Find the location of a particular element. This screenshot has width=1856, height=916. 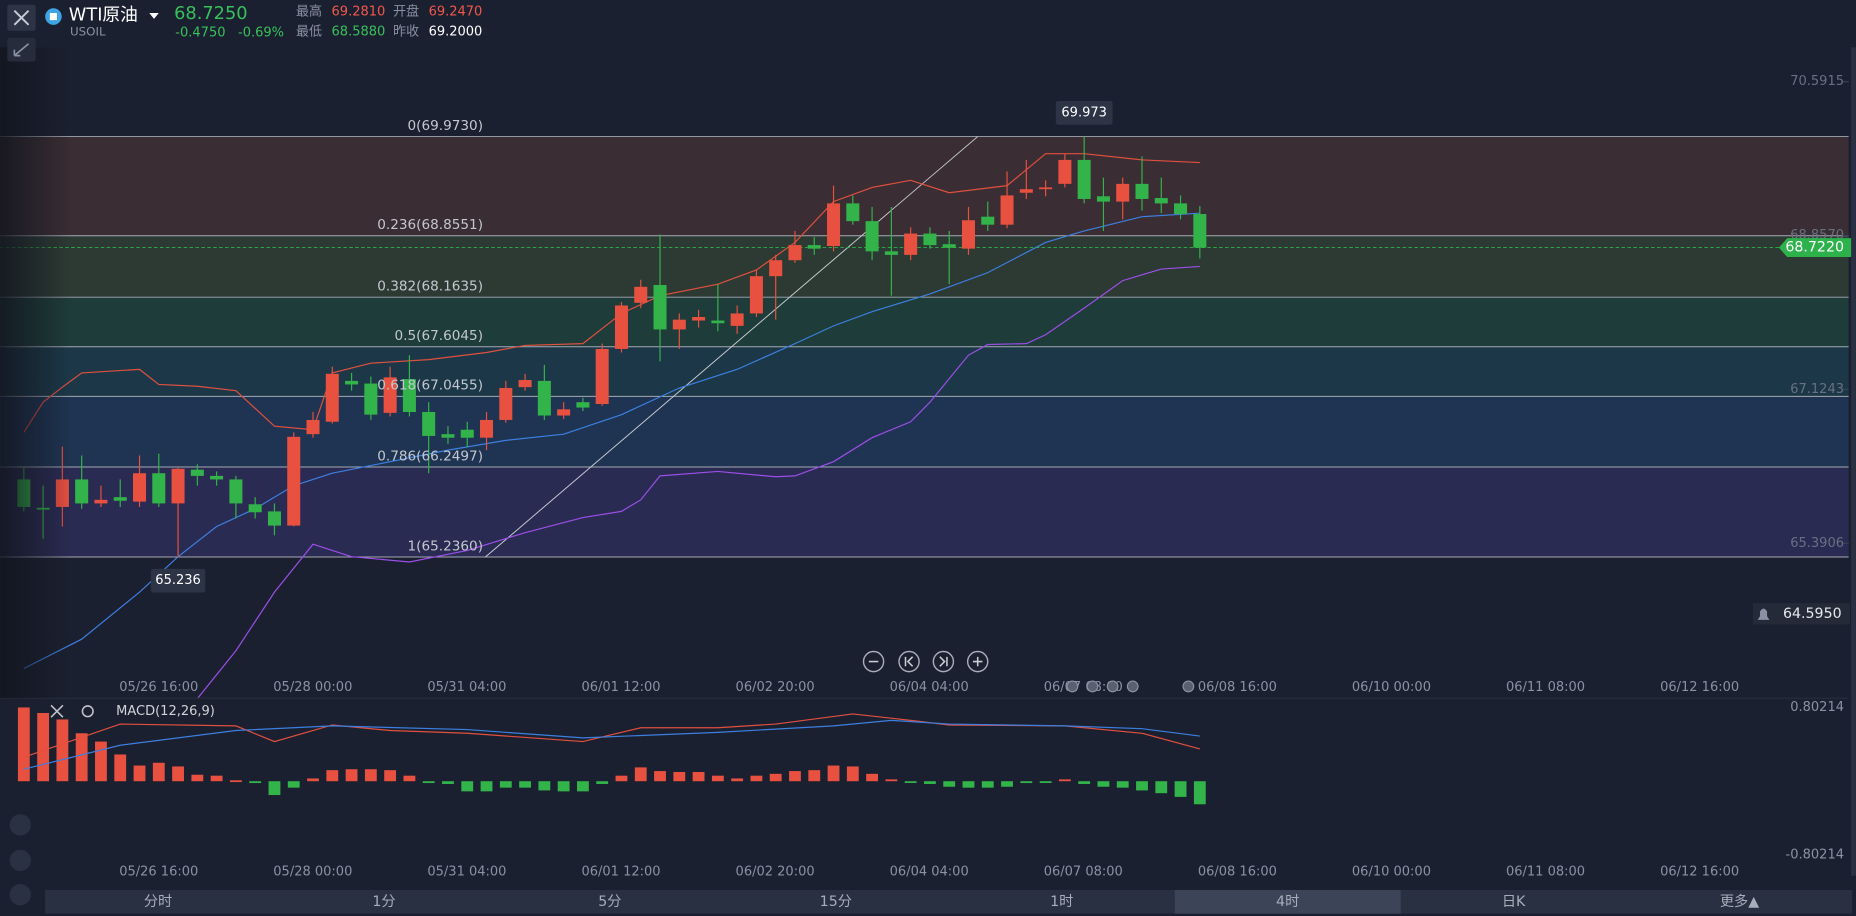

macd-dif is located at coordinates (611, 735).